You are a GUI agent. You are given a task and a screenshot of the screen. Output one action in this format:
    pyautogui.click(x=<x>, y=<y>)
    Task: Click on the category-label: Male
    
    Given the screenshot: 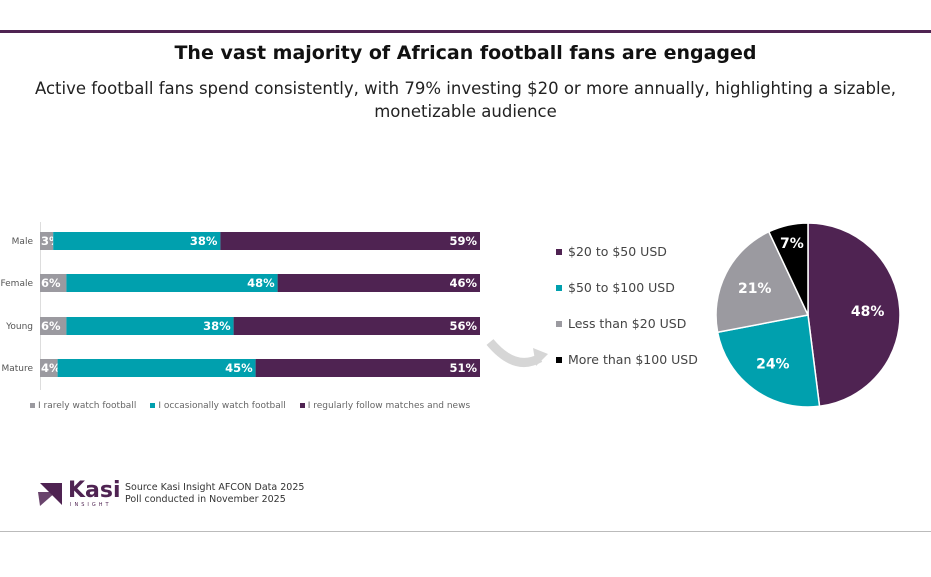 What is the action you would take?
    pyautogui.click(x=23, y=242)
    